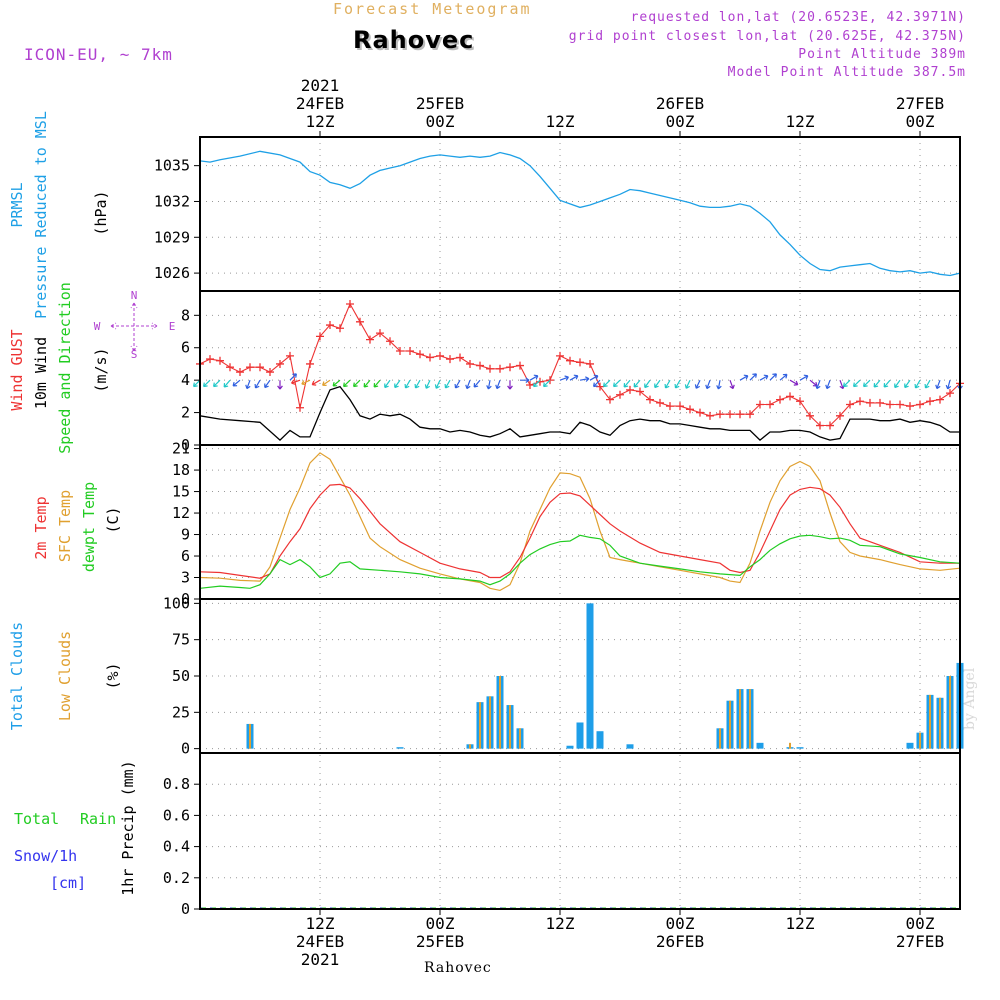 This screenshot has height=1000, width=1000. I want to click on panel-label: 2m Temp, so click(41, 527).